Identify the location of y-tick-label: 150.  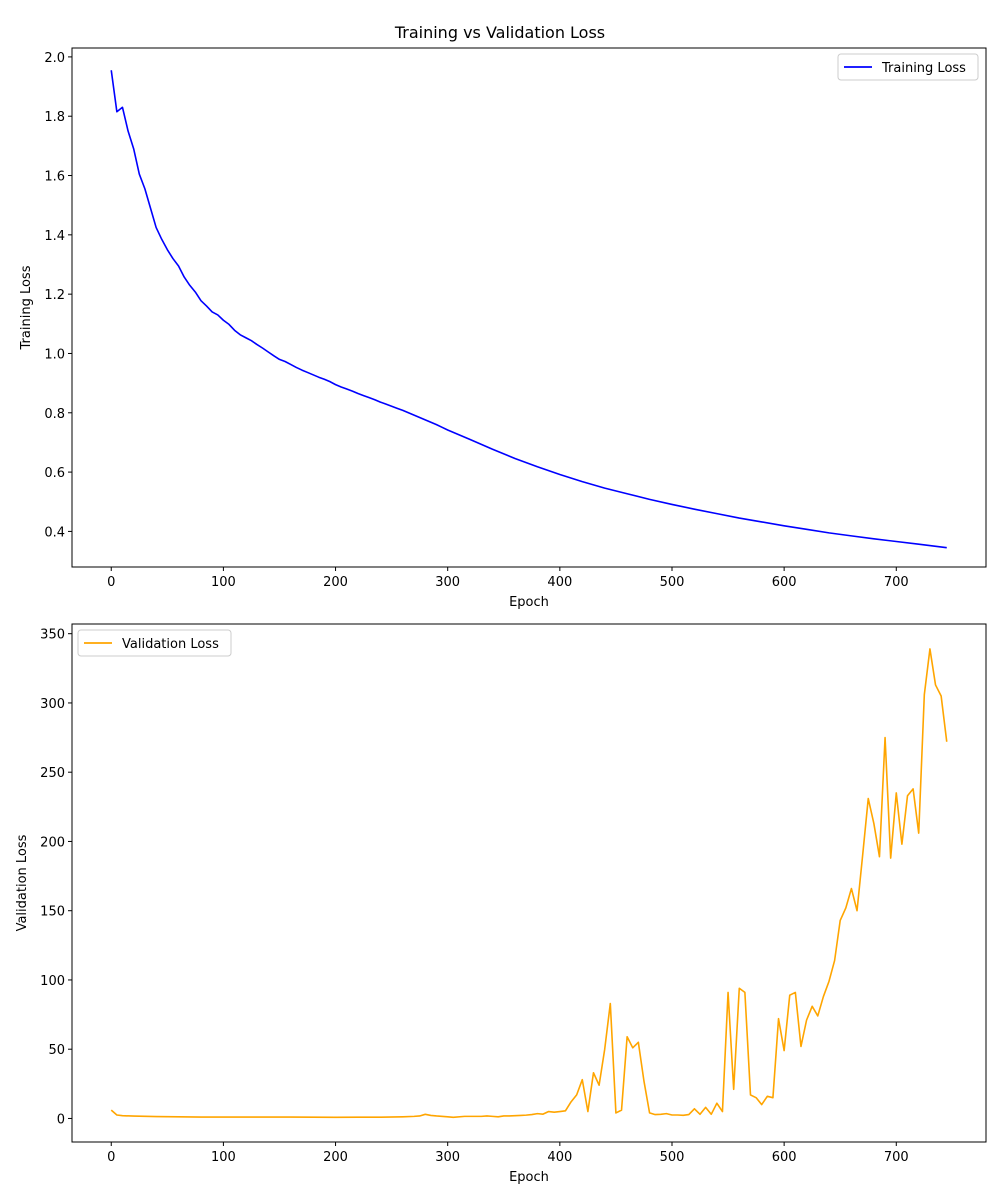
(52, 912).